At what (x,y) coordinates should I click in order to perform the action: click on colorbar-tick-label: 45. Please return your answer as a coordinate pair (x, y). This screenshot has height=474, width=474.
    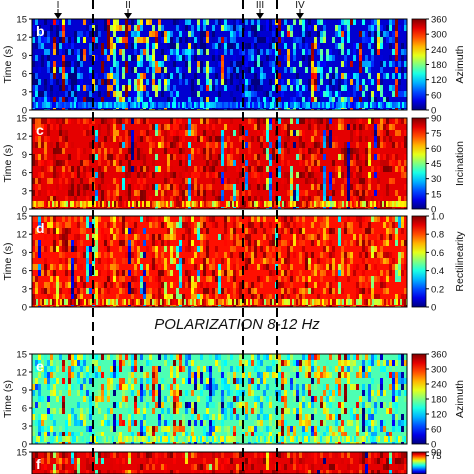
    Looking at the image, I should click on (436, 164).